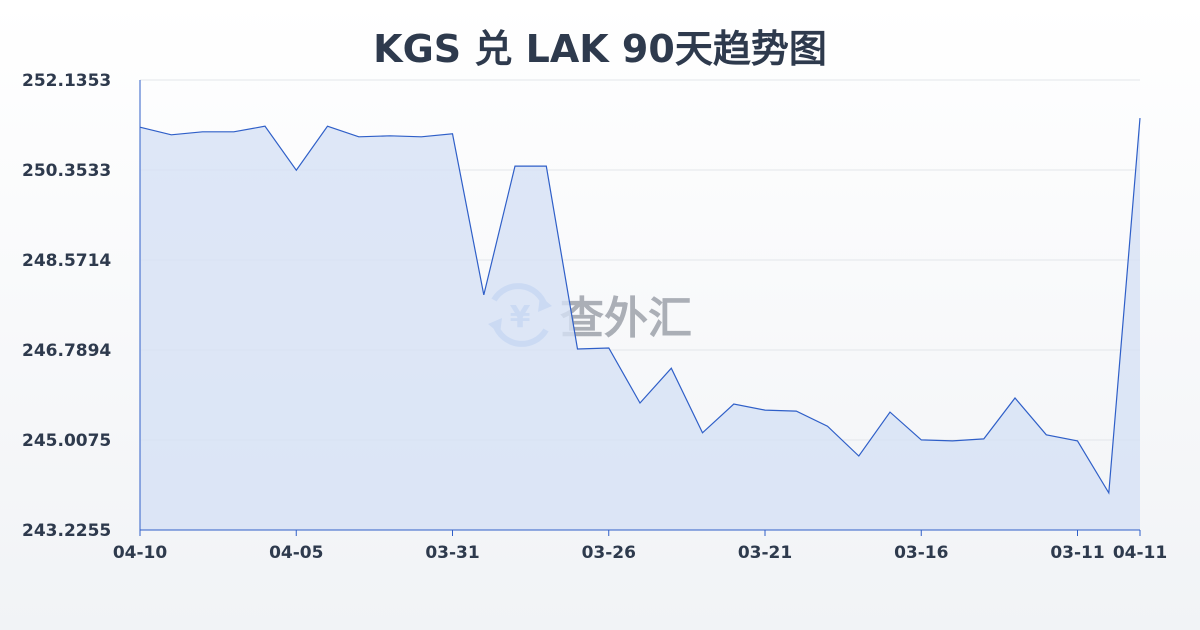 The image size is (1200, 630). Describe the element at coordinates (140, 553) in the screenshot. I see `x-tick-label: 04-10` at that location.